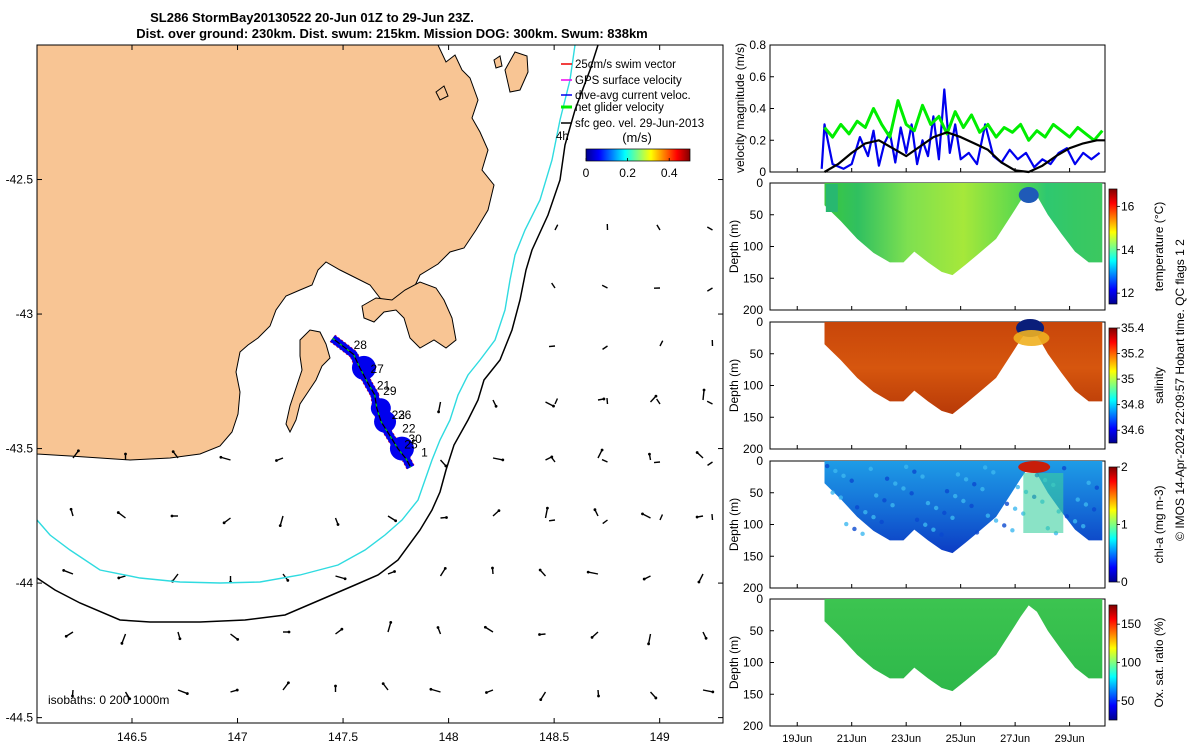 This screenshot has height=750, width=1200. Describe the element at coordinates (619, 108) in the screenshot. I see `legend-label-net: net glider velocity` at that location.